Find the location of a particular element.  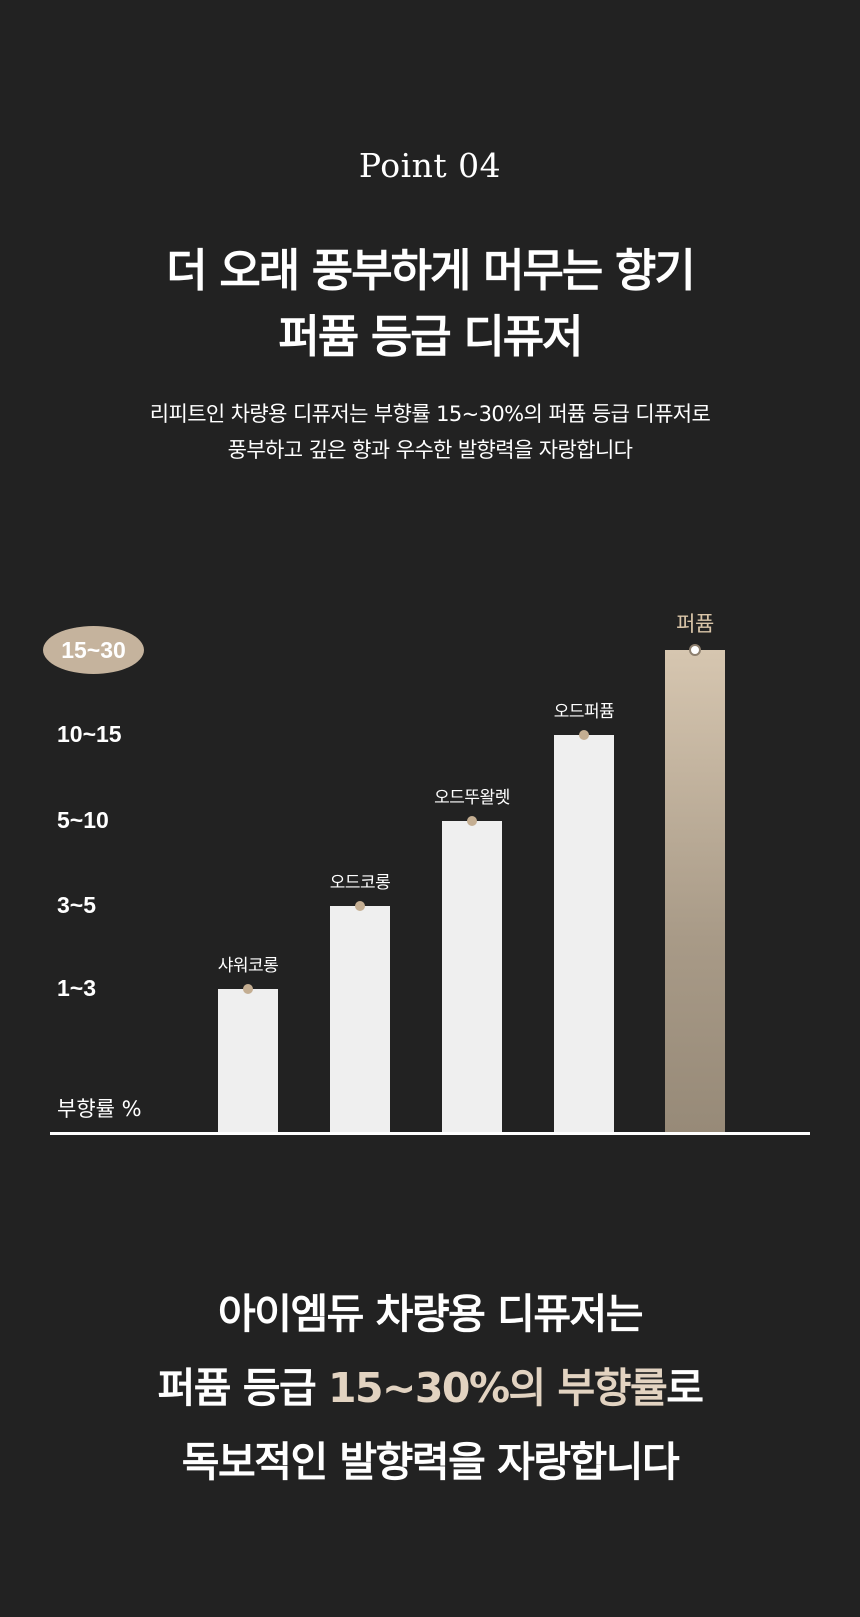

y-axis-title: 부향률 % is located at coordinates (99, 1109).